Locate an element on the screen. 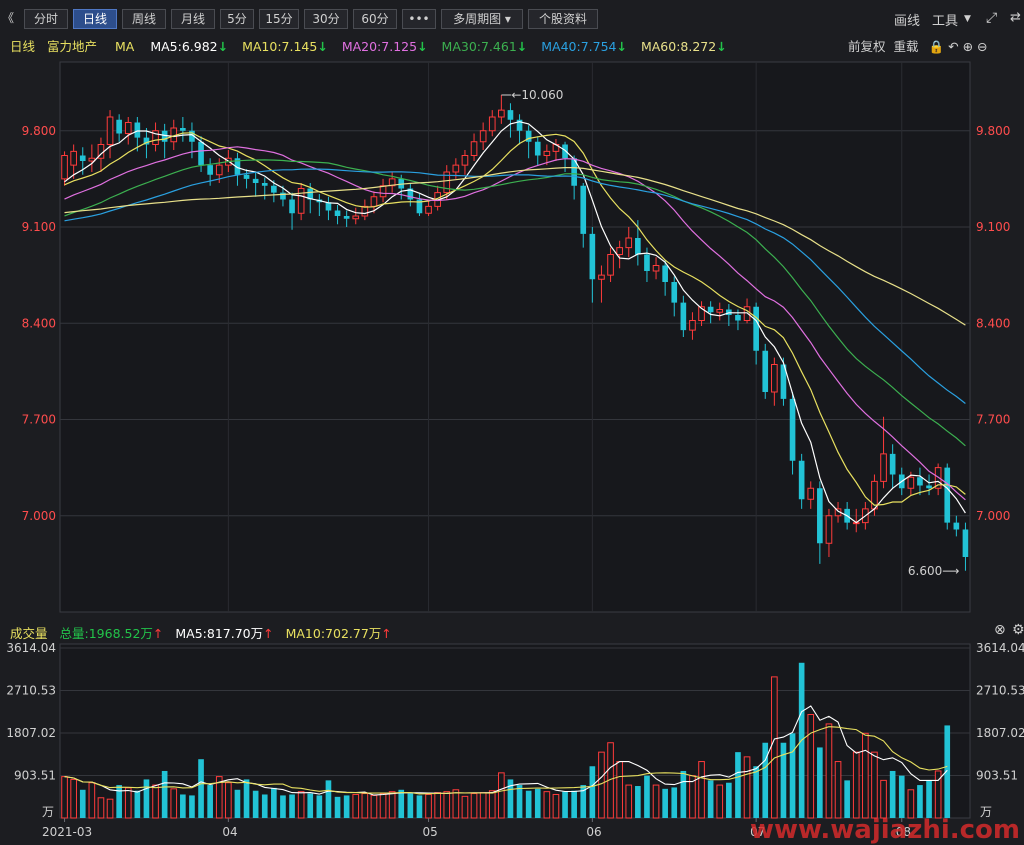 The image size is (1024, 845). tools-dropdown-icon: ▼ is located at coordinates (967, 19).